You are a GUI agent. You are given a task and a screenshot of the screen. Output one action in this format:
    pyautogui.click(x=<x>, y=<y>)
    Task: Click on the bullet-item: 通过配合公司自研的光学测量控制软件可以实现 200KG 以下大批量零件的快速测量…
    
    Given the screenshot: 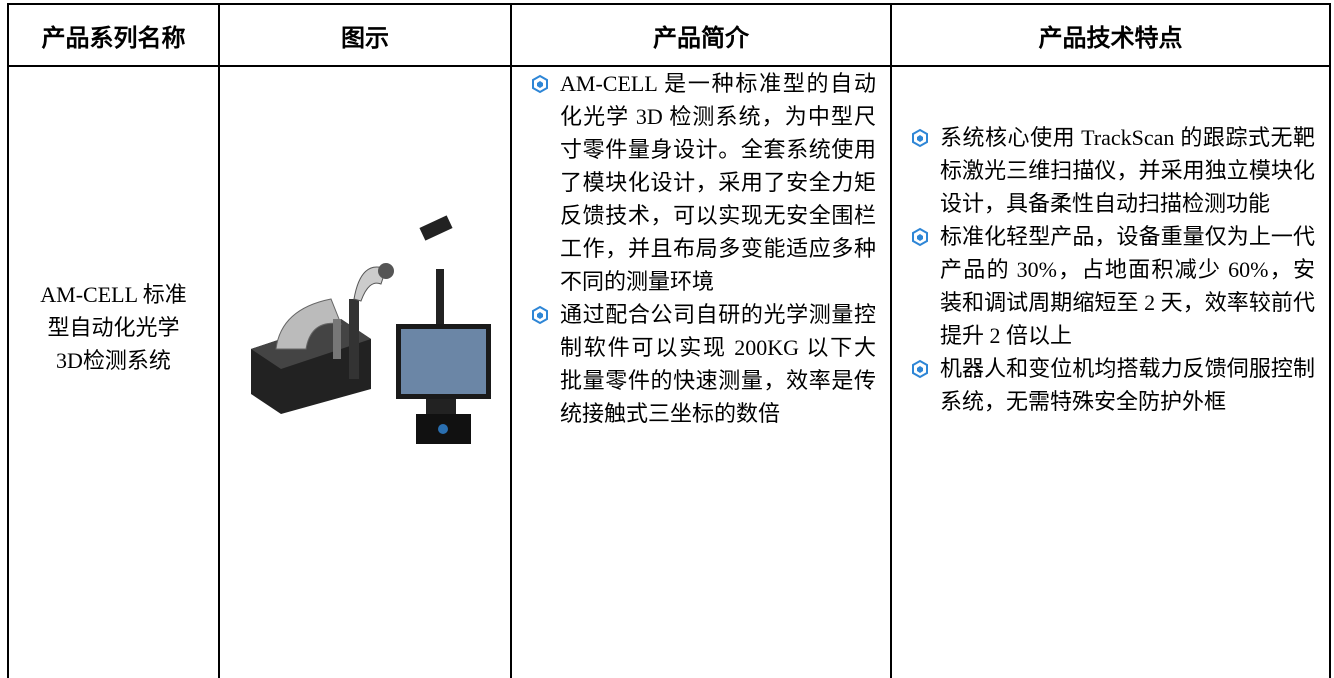 What is the action you would take?
    pyautogui.click(x=701, y=364)
    